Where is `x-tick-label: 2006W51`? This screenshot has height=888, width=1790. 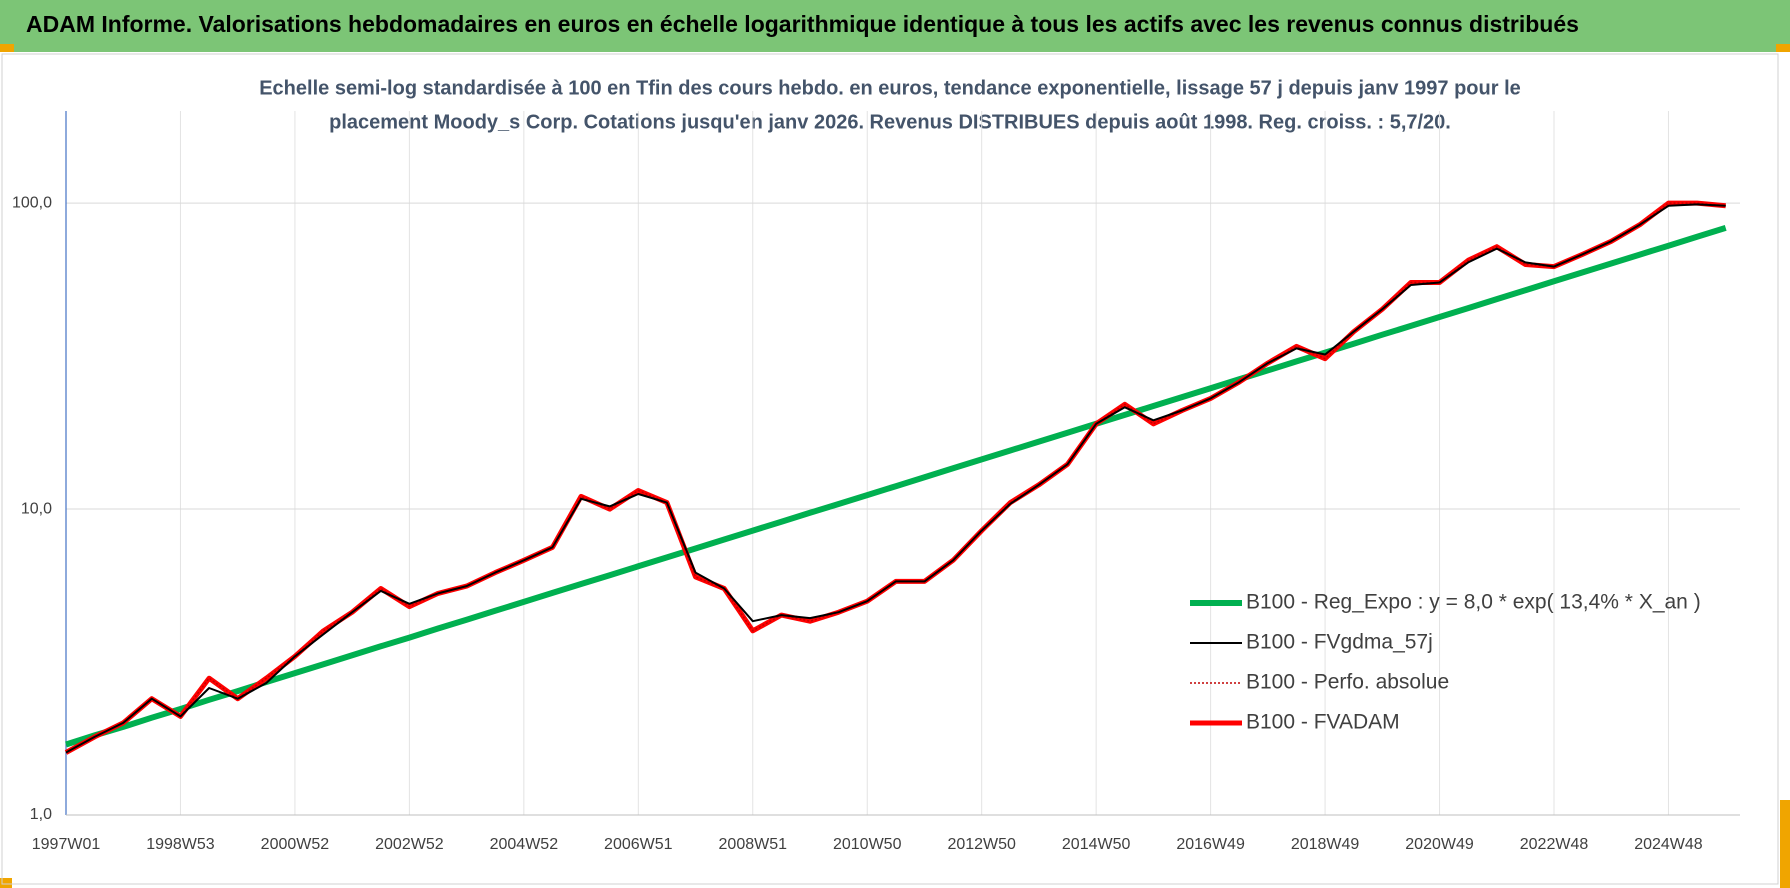
x-tick-label: 2006W51 is located at coordinates (638, 844).